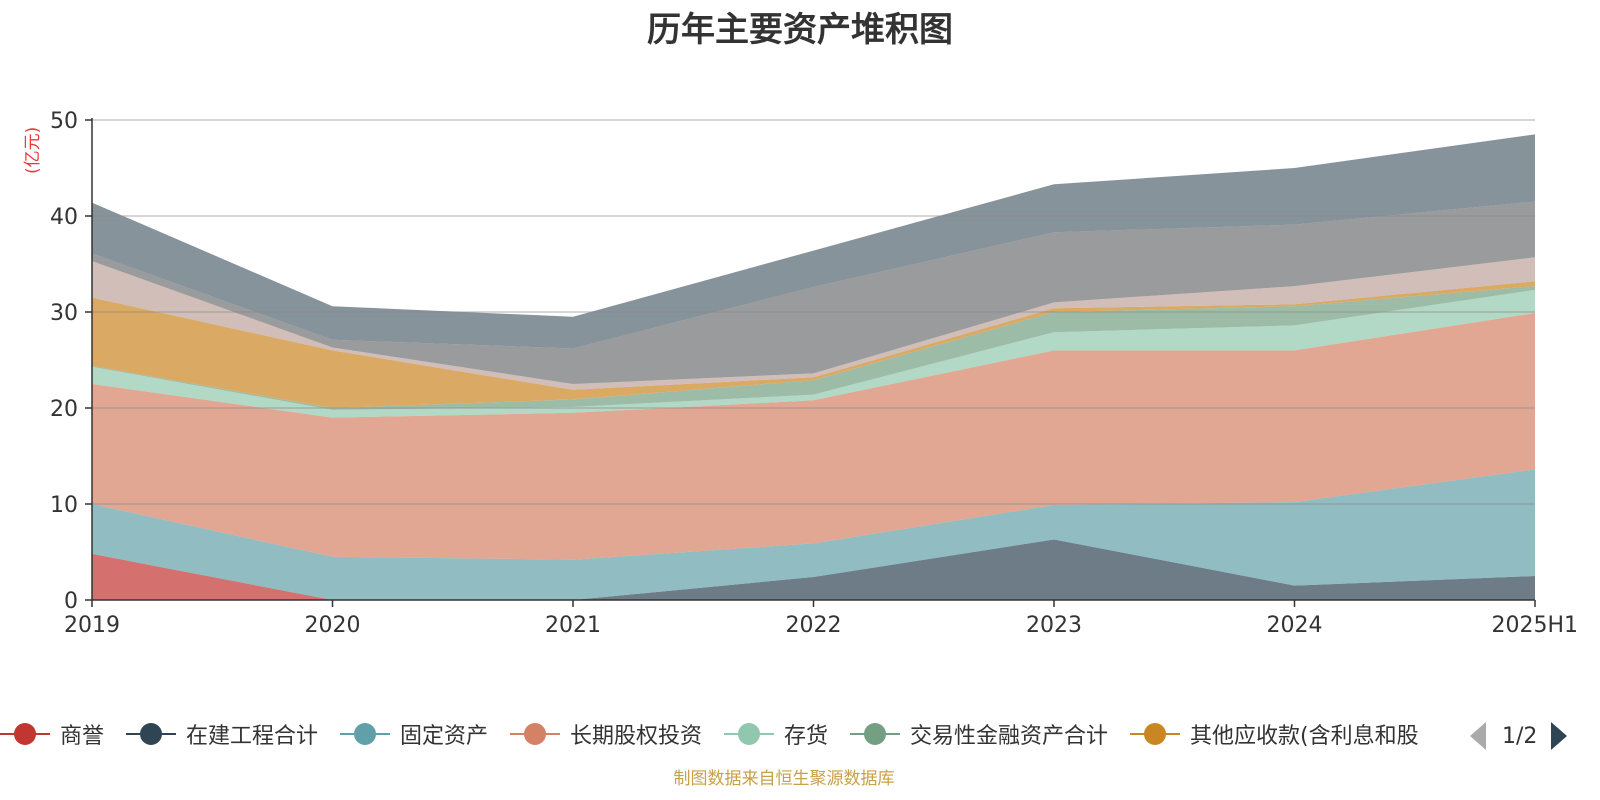 This screenshot has width=1600, height=800. I want to click on x-tick-label: 2024, so click(1295, 625).